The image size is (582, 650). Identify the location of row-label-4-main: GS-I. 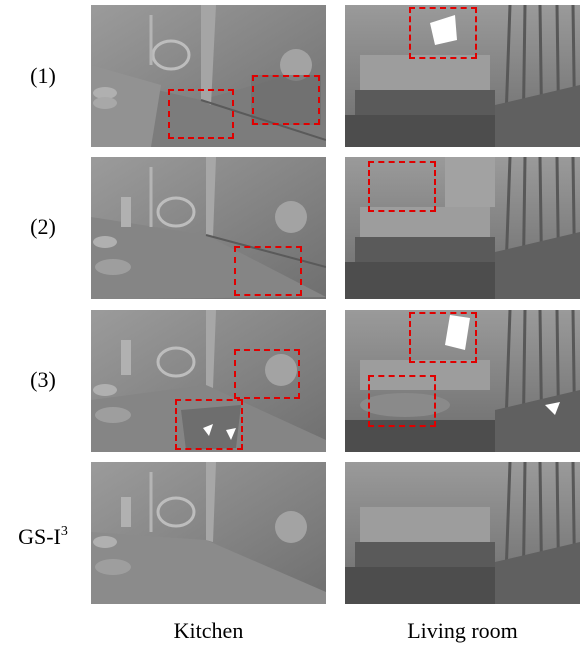
(39, 536).